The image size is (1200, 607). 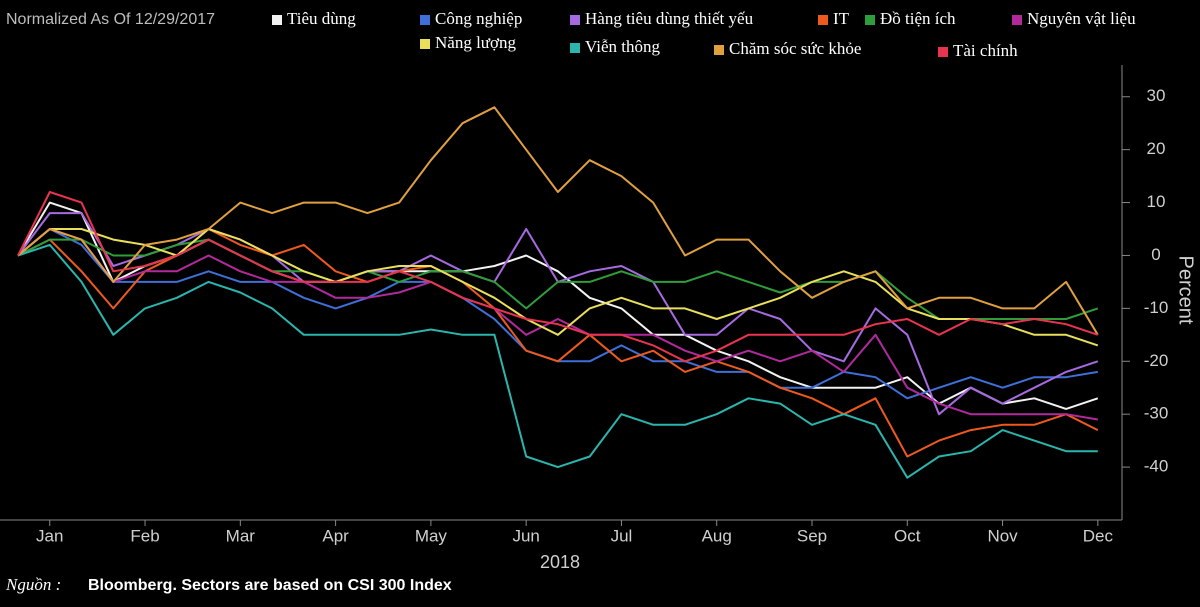 I want to click on subtitle: Normalized As Of 12/29/2017, so click(x=110, y=19).